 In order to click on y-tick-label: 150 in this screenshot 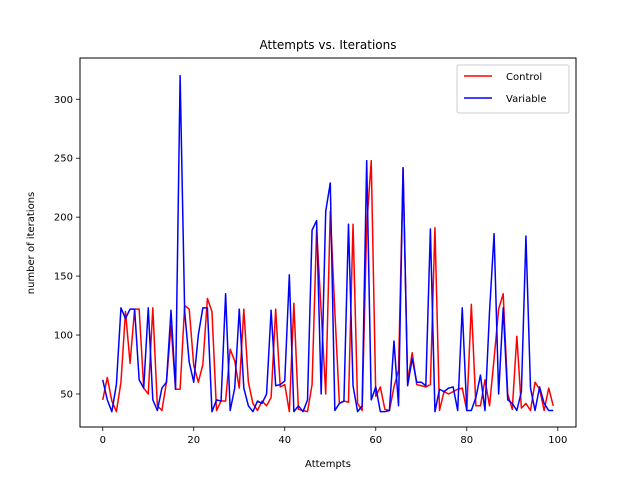, I will do `click(63, 277)`.